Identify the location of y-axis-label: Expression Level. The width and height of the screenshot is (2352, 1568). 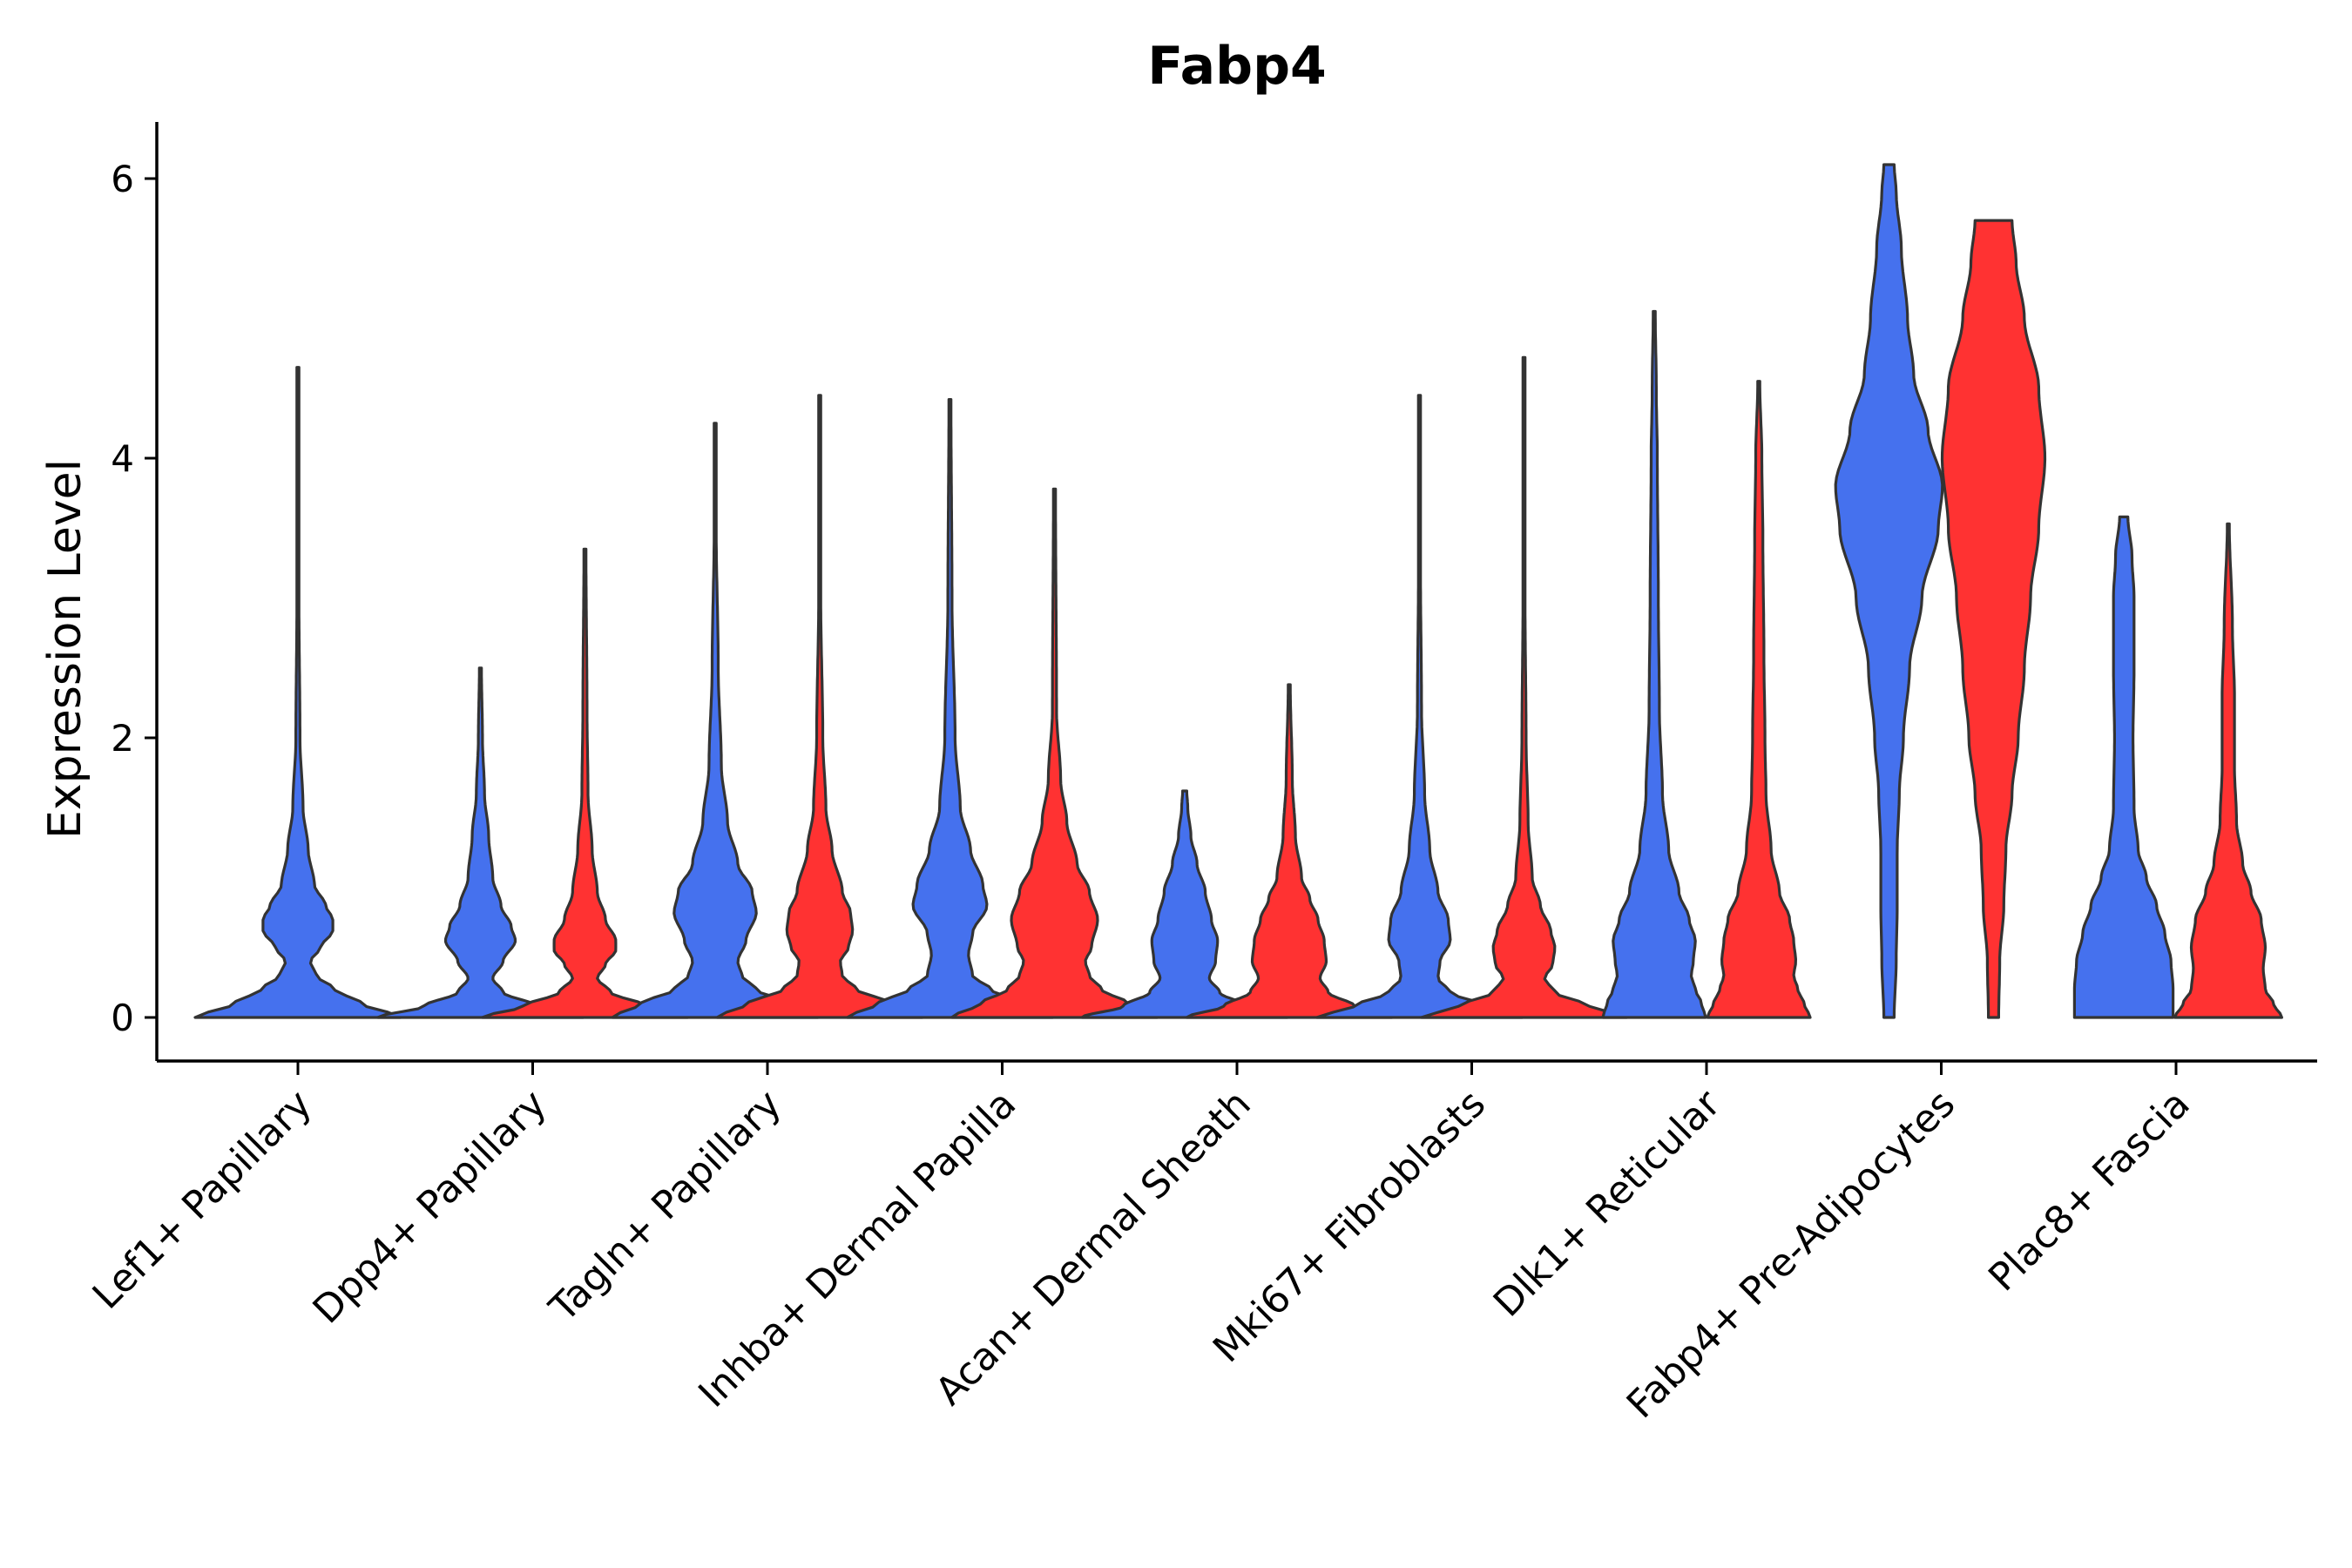
(65, 649).